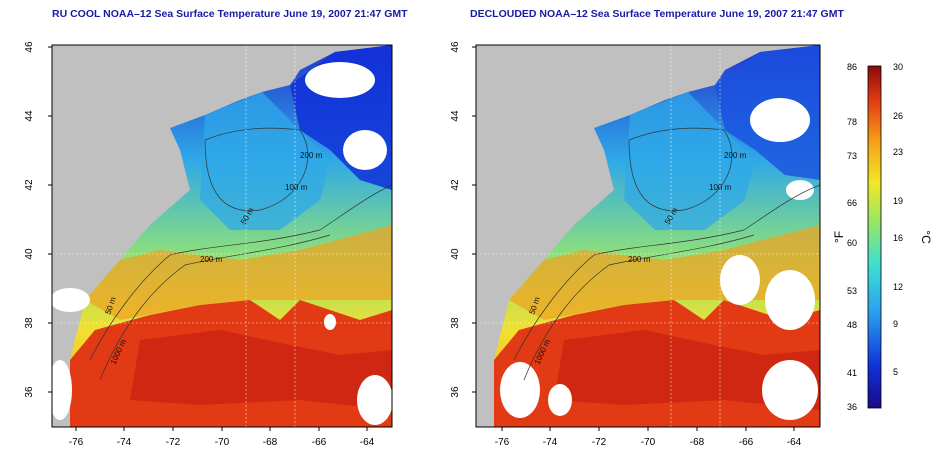 The height and width of the screenshot is (475, 950). I want to click on fahrenheit-unit-label: °F, so click(839, 237).